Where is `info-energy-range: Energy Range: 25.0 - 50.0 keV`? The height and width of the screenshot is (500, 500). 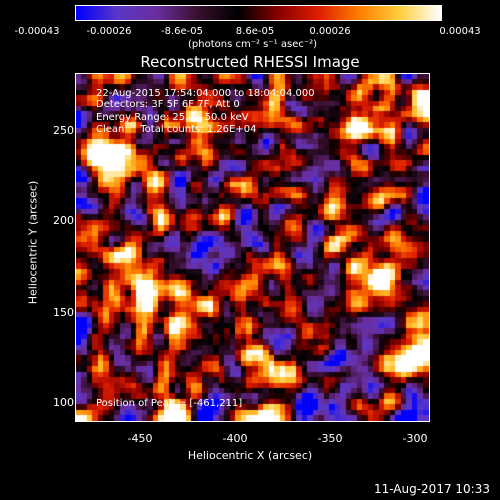
info-energy-range: Energy Range: 25.0 - 50.0 keV is located at coordinates (172, 117).